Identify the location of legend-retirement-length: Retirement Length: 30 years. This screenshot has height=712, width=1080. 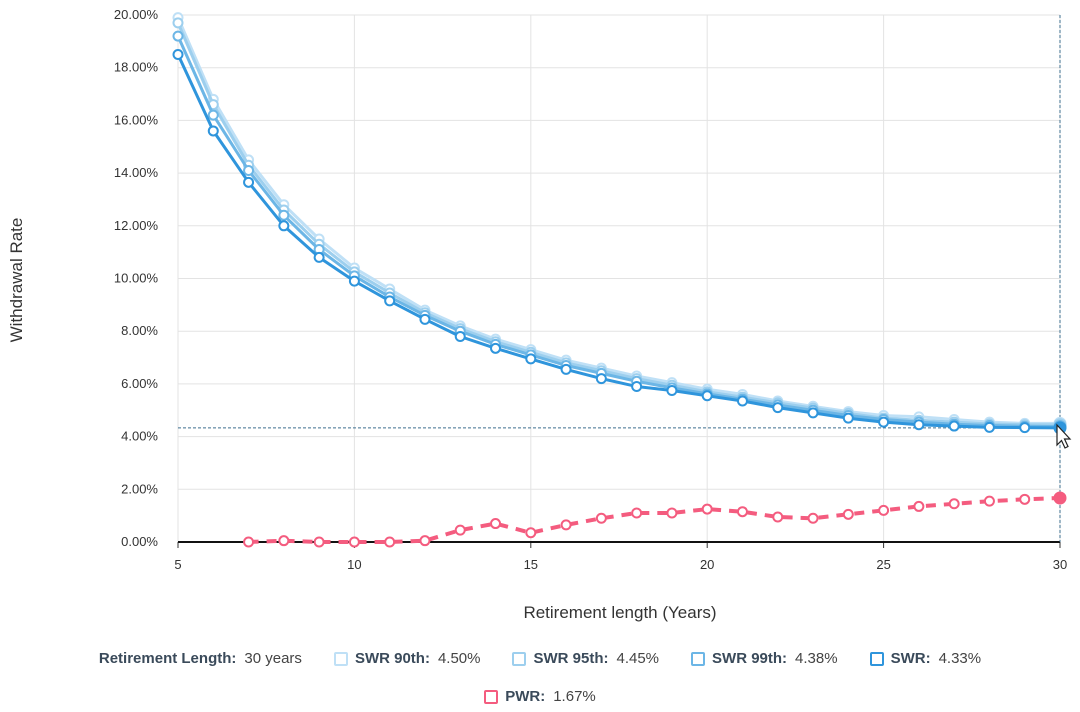
(200, 658).